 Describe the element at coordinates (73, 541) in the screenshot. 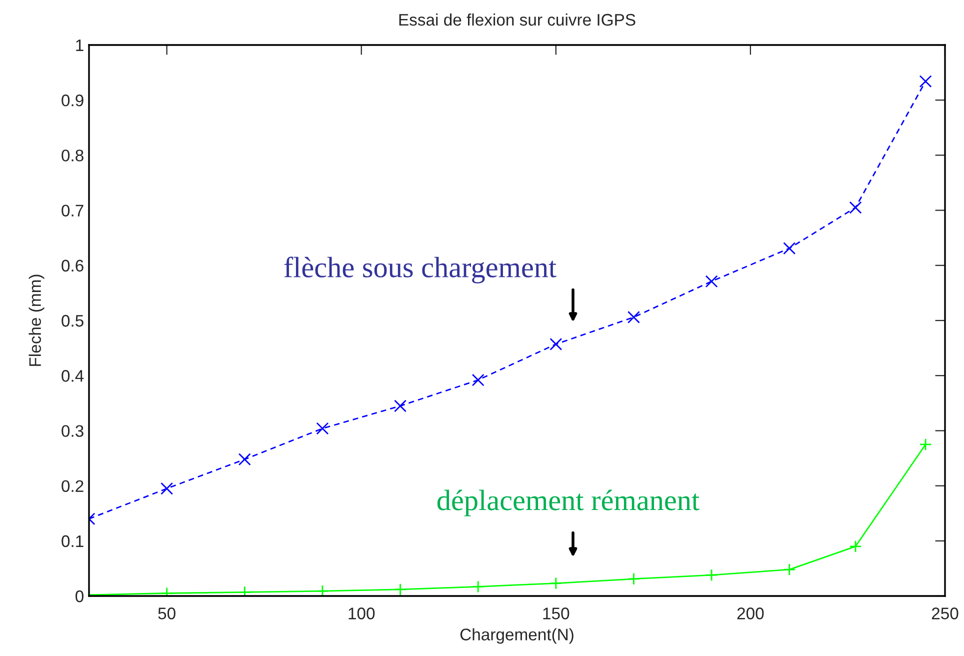

I see `y-tick-label: 0.1` at that location.